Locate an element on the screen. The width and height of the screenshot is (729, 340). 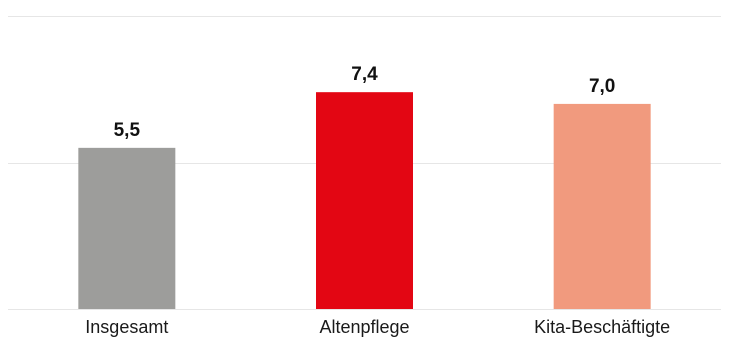
value-label-3: 7,0 is located at coordinates (602, 86).